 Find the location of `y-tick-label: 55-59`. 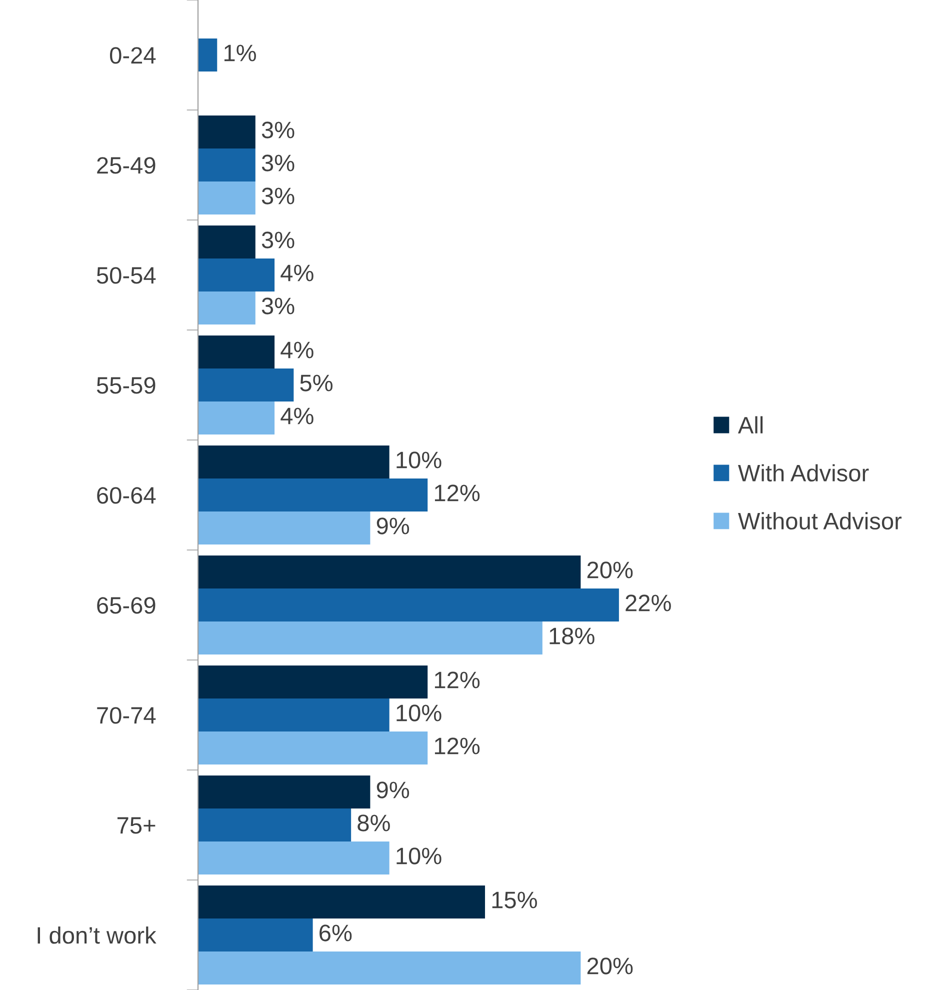

y-tick-label: 55-59 is located at coordinates (126, 385).